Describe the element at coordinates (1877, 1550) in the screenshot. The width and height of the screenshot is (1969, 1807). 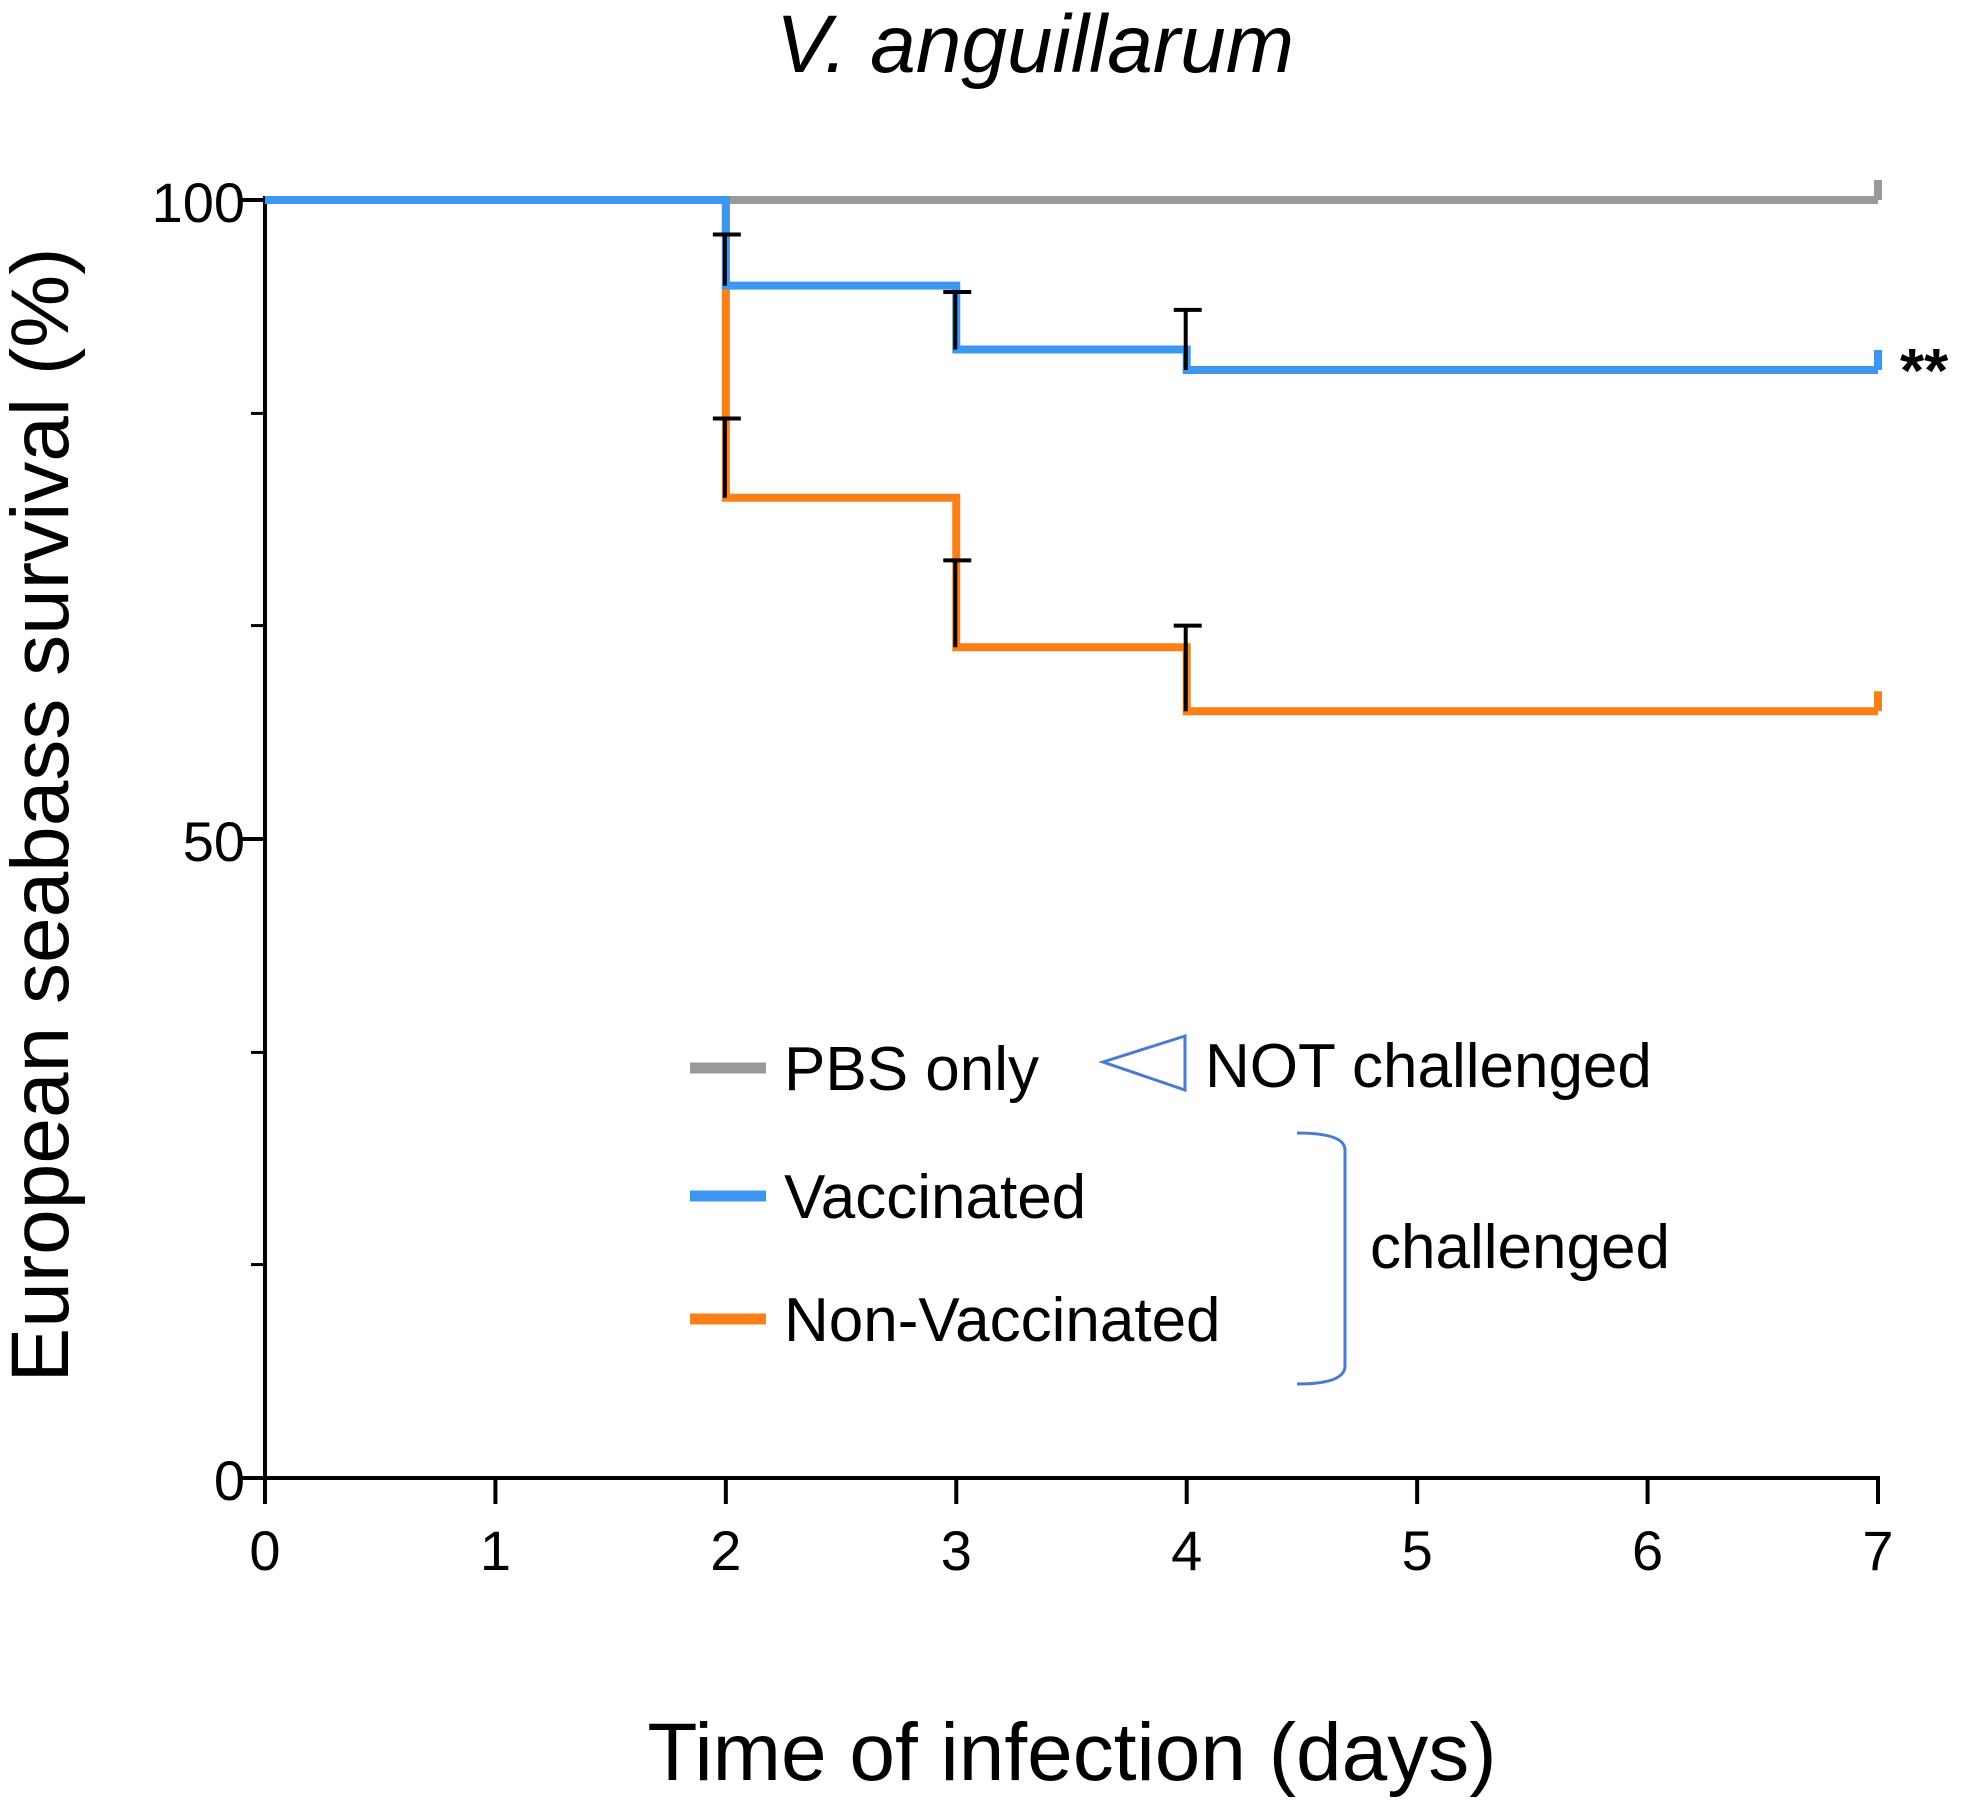
I see `x-tick-label-7: 7` at that location.